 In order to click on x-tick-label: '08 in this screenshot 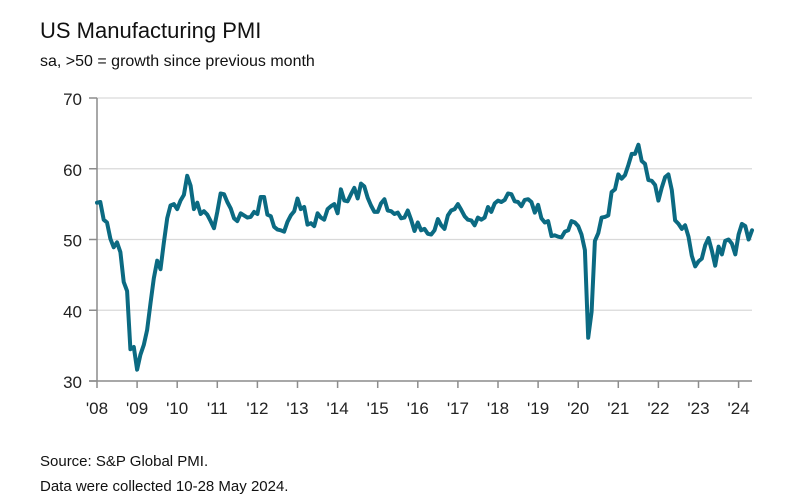, I will do `click(97, 408)`.